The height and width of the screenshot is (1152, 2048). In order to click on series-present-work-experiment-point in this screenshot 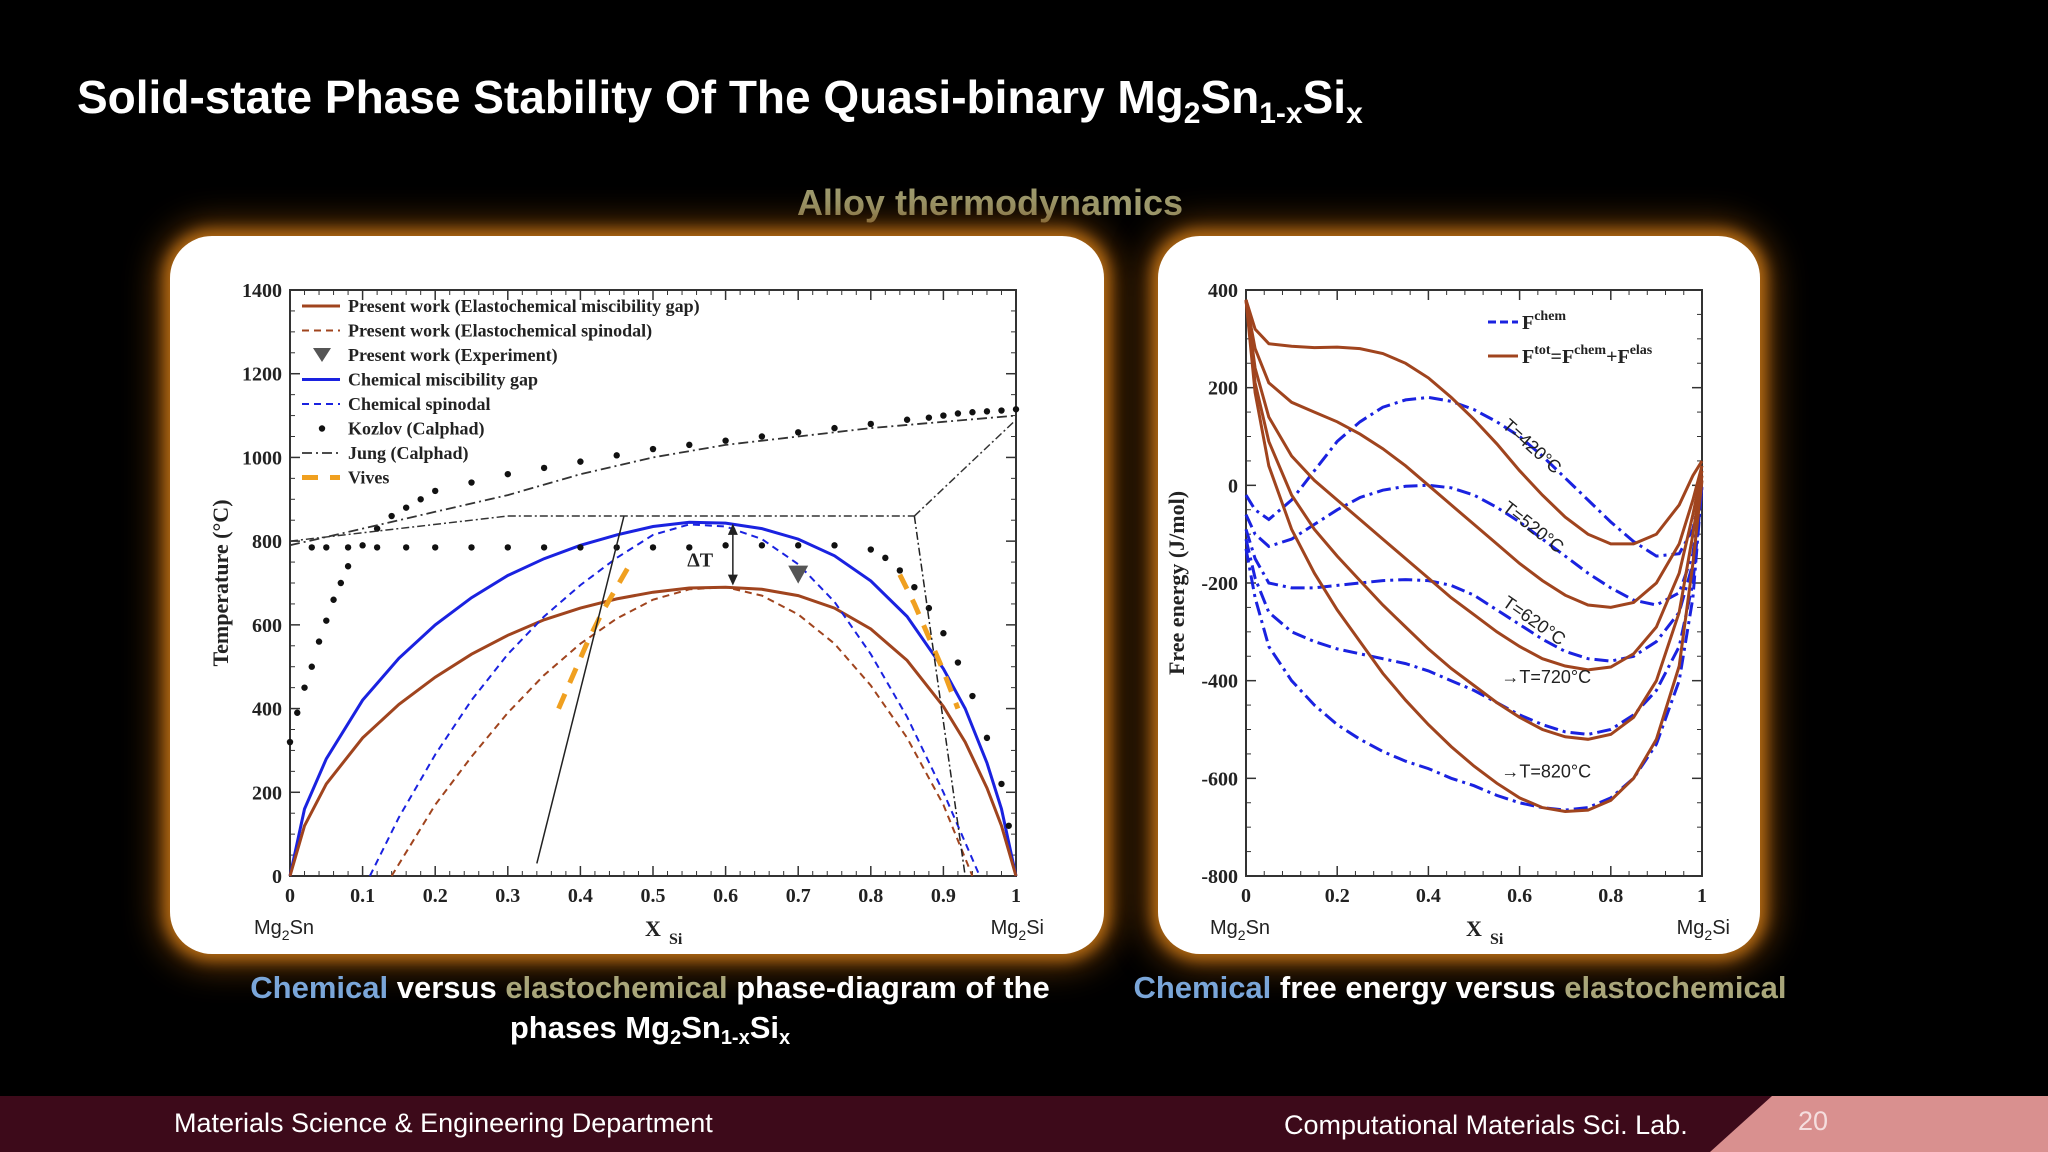, I will do `click(798, 574)`.